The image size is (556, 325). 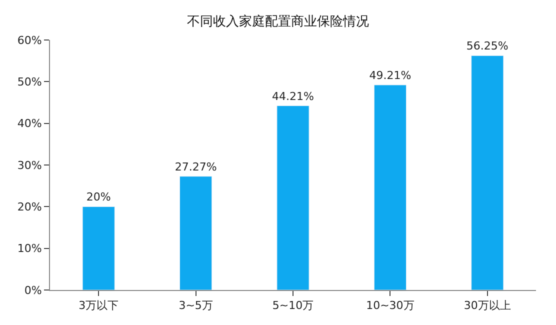 What do you see at coordinates (33, 290) in the screenshot?
I see `y-tick-label: 0%` at bounding box center [33, 290].